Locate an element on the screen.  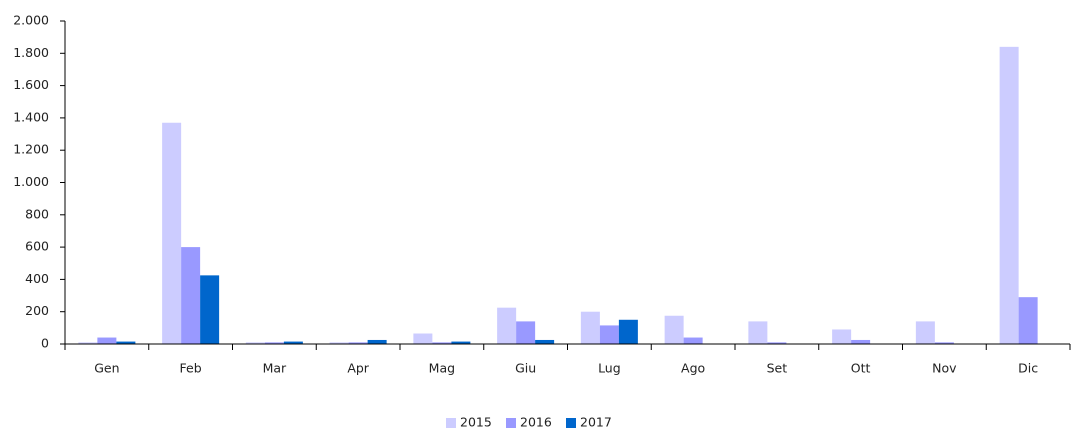
x-tick-label: Ott is located at coordinates (861, 368).